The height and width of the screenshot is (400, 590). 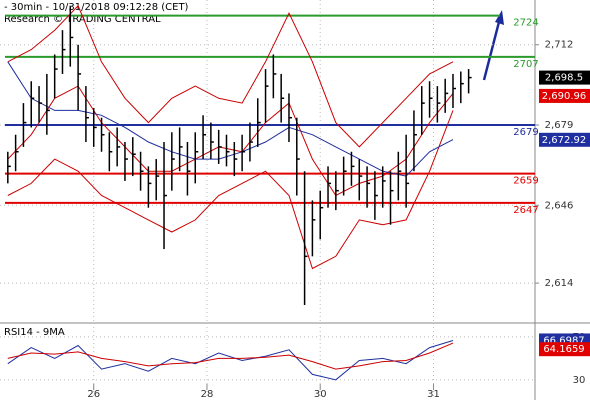 I want to click on rsi-tag-label: 66.6987, so click(x=563, y=340).